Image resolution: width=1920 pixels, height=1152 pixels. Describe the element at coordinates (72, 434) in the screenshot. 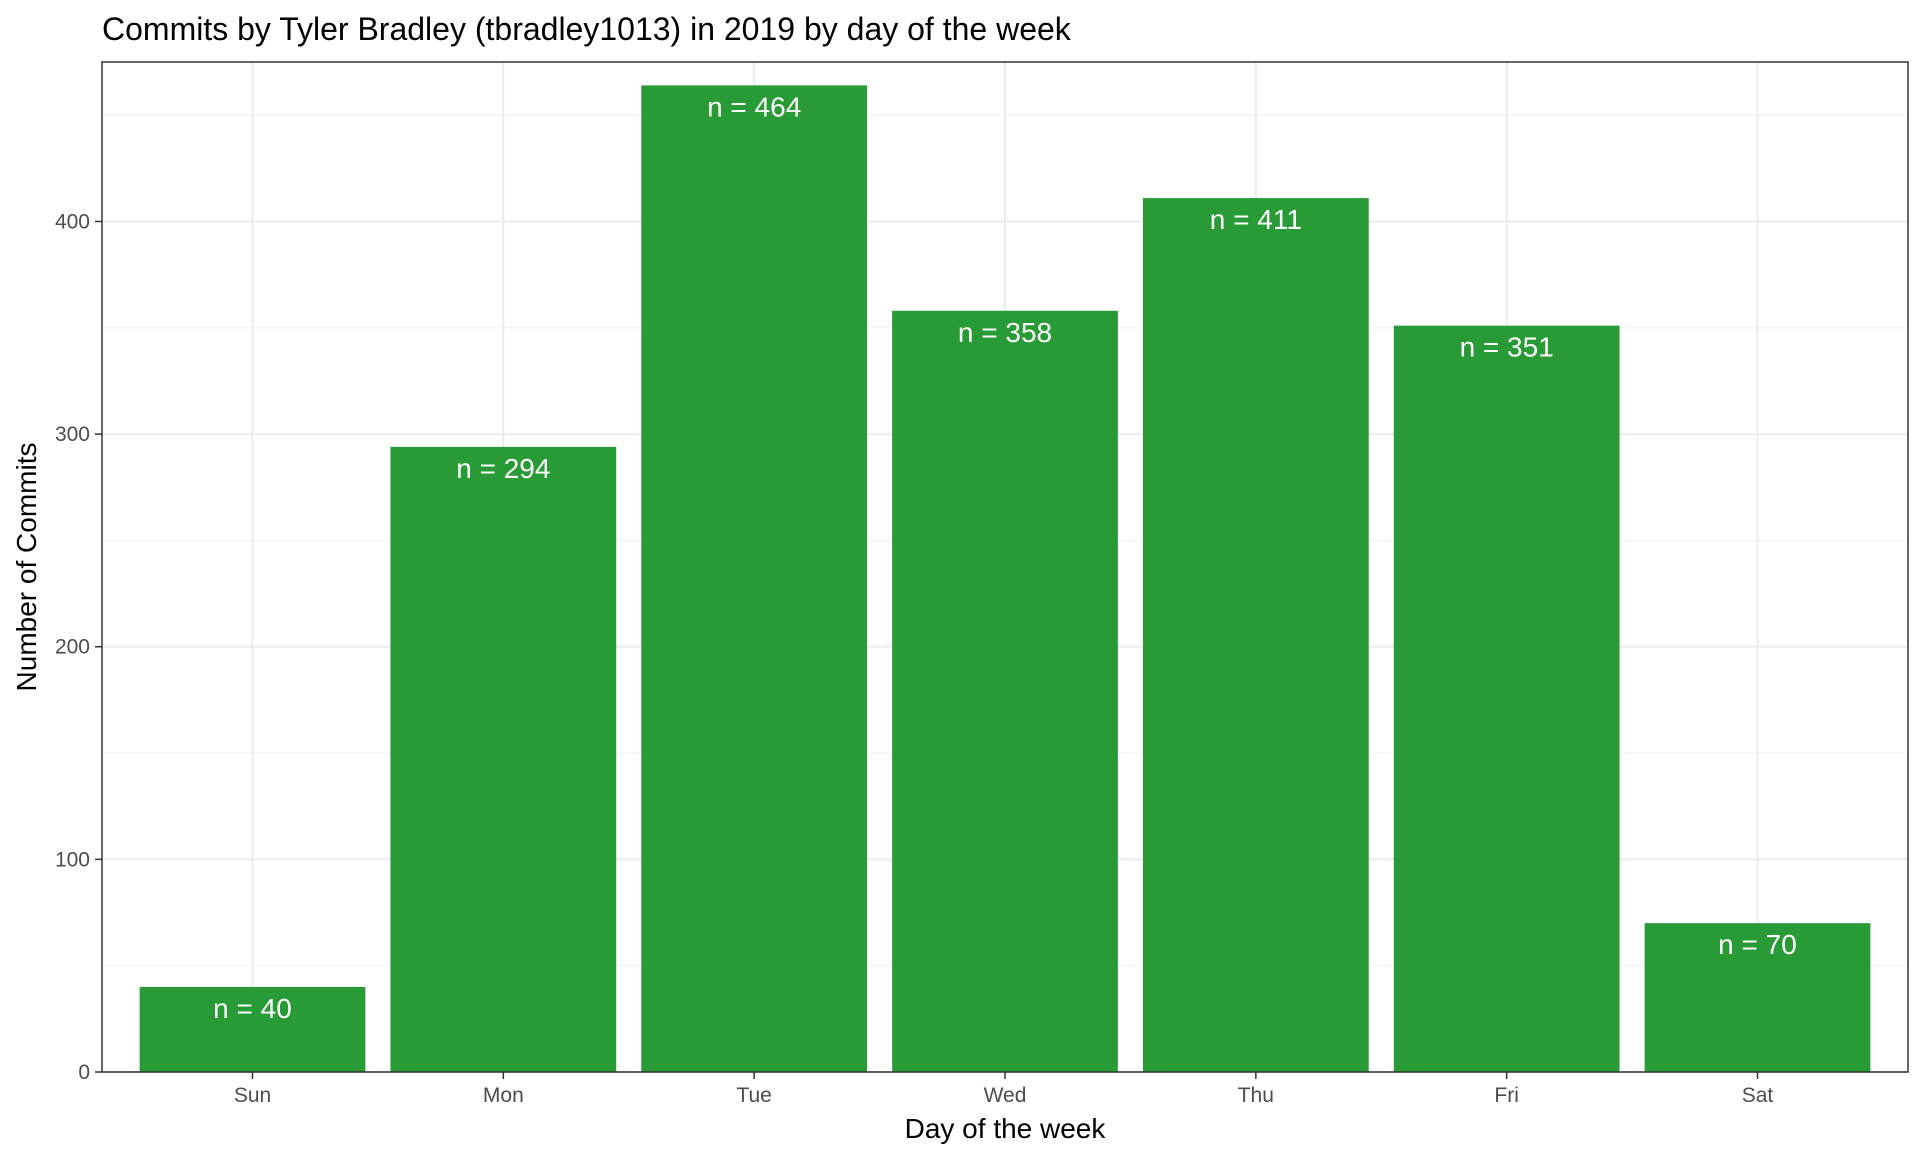

I see `y-tick-label: 300` at that location.